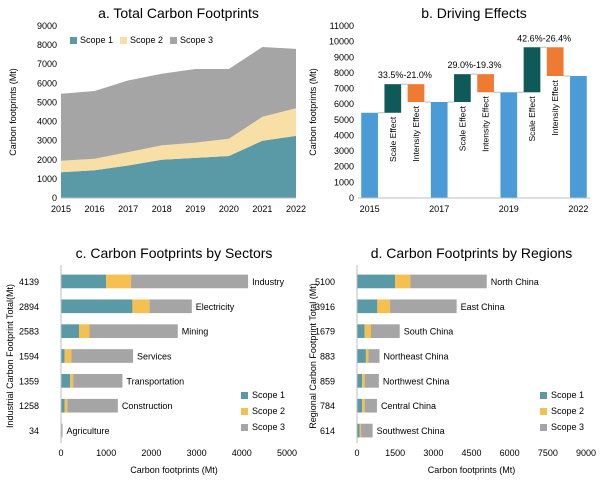 This screenshot has width=604, height=484. What do you see at coordinates (567, 427) in the screenshot?
I see `d-legend-label: Scope 3` at bounding box center [567, 427].